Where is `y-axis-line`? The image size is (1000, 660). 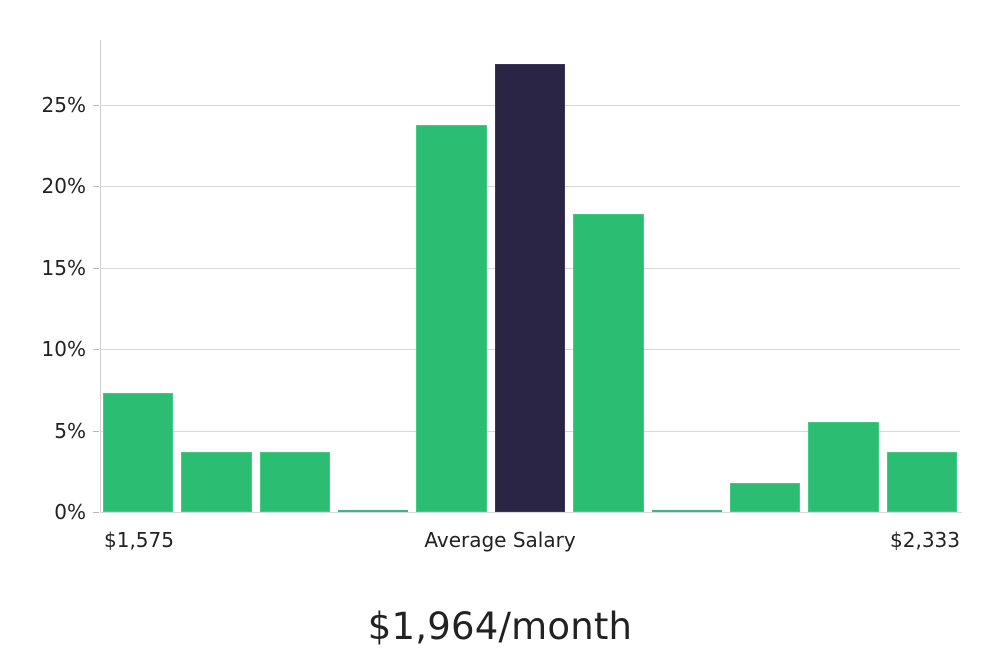 y-axis-line is located at coordinates (100, 276).